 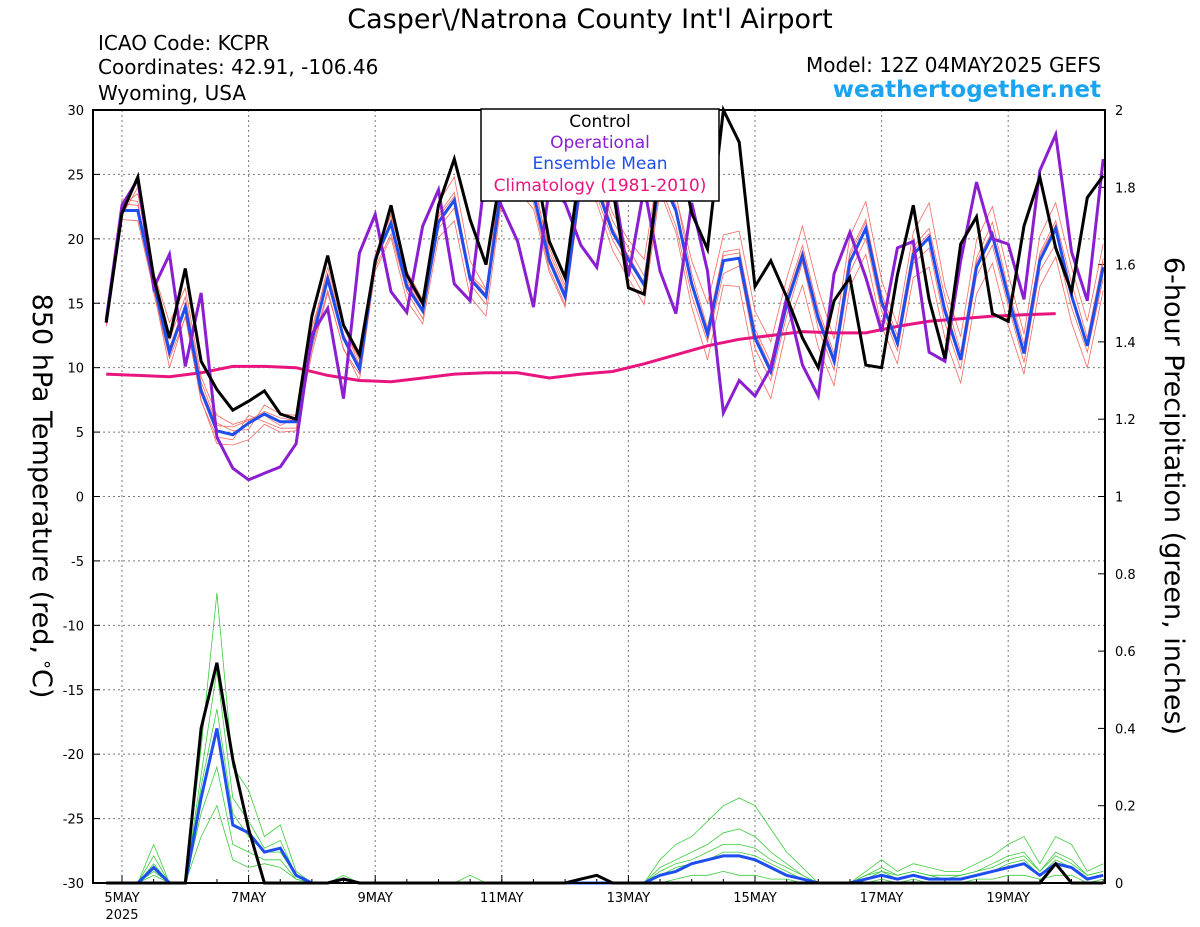 What do you see at coordinates (1125, 807) in the screenshot?
I see `y2-tick-label: 0.2` at bounding box center [1125, 807].